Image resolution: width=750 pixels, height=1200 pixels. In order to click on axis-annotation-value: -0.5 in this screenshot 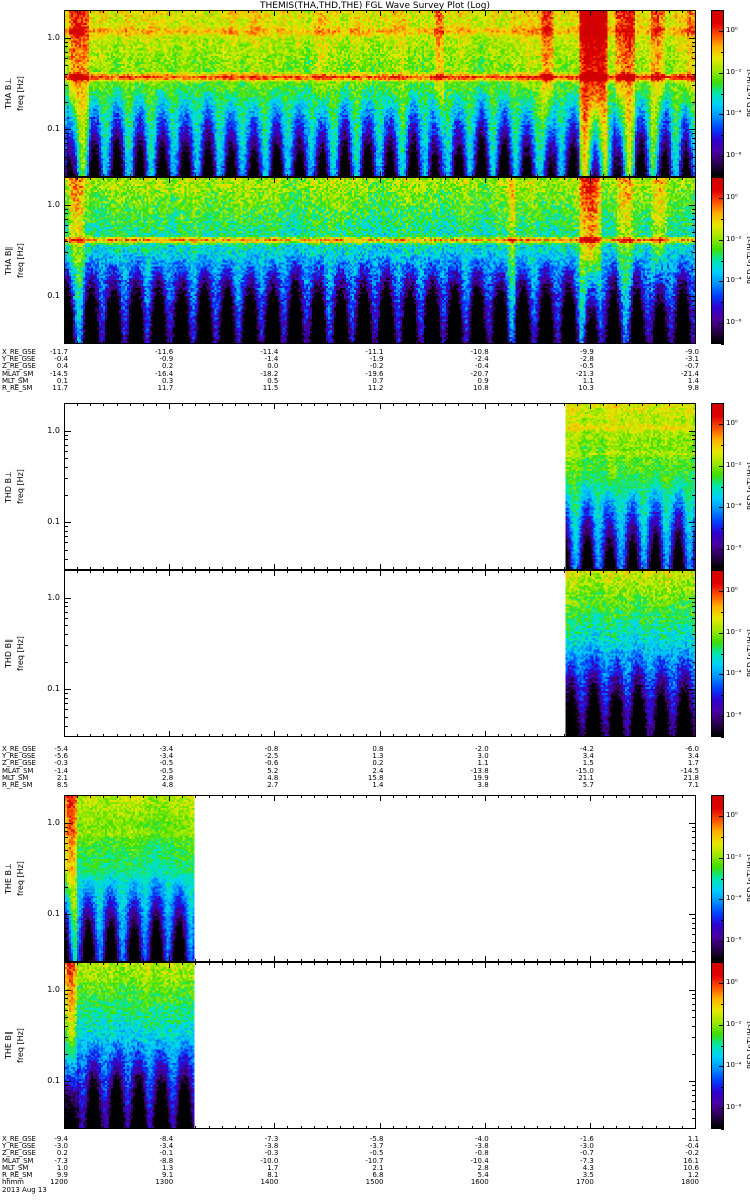, I will do `click(166, 770)`.